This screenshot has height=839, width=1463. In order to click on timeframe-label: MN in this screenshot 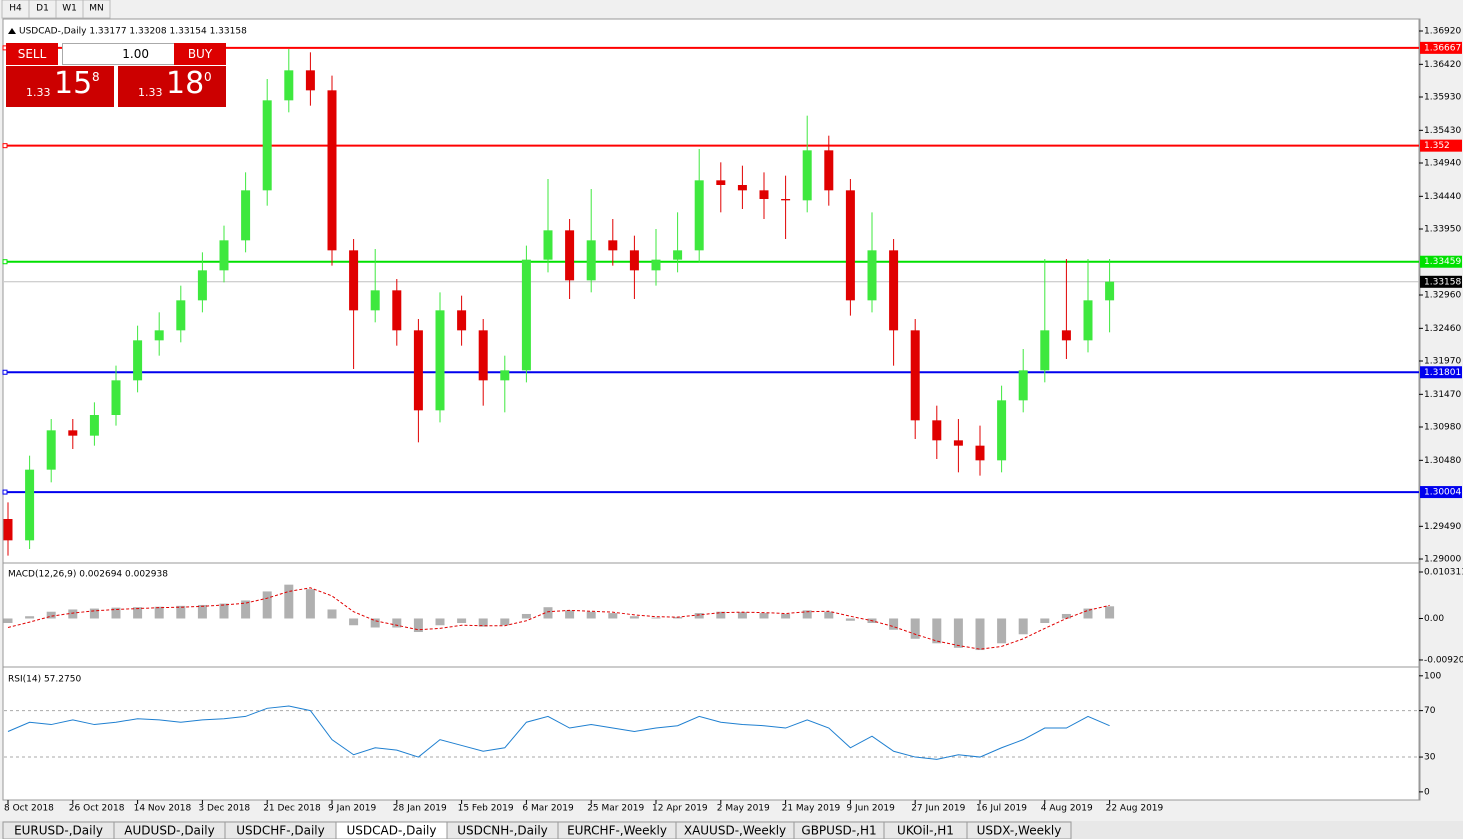, I will do `click(96, 9)`.